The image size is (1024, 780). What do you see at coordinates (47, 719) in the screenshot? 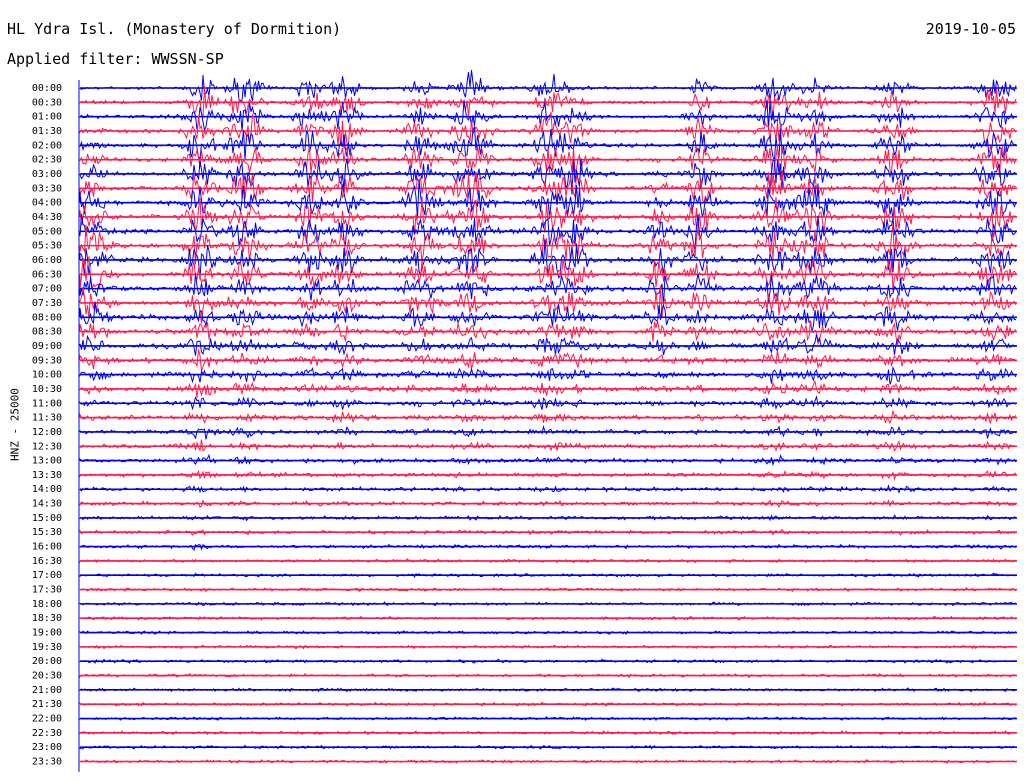
I see `time-tick-label: 22:00` at bounding box center [47, 719].